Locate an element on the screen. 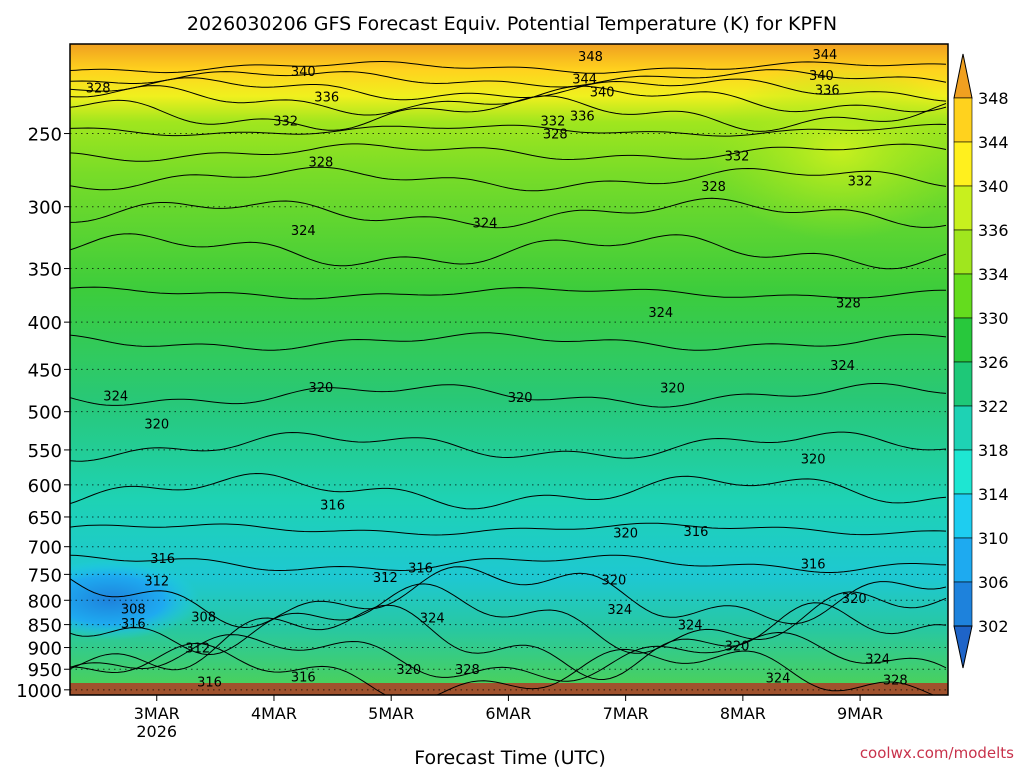 This screenshot has width=1024, height=768. contour-label: 344 is located at coordinates (584, 80).